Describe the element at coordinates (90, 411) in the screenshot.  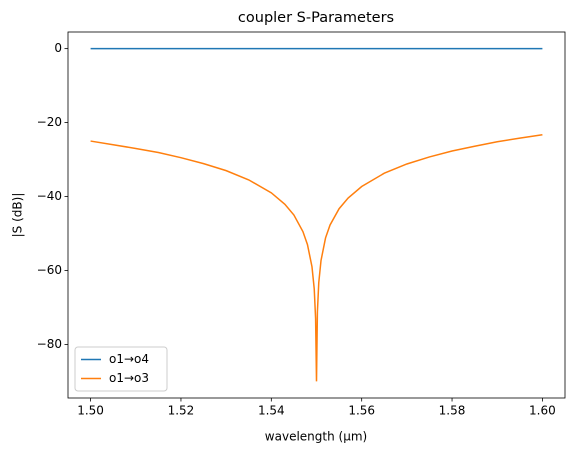
I see `x-tick-label: 1.50` at that location.